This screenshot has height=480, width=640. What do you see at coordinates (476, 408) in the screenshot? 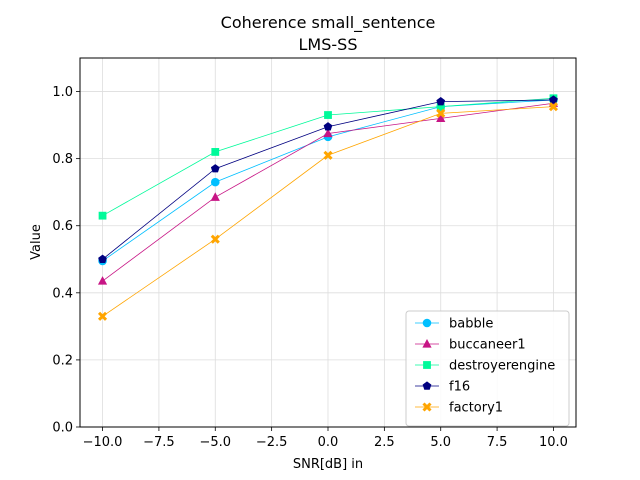
I see `legend-label: factory1` at bounding box center [476, 408].